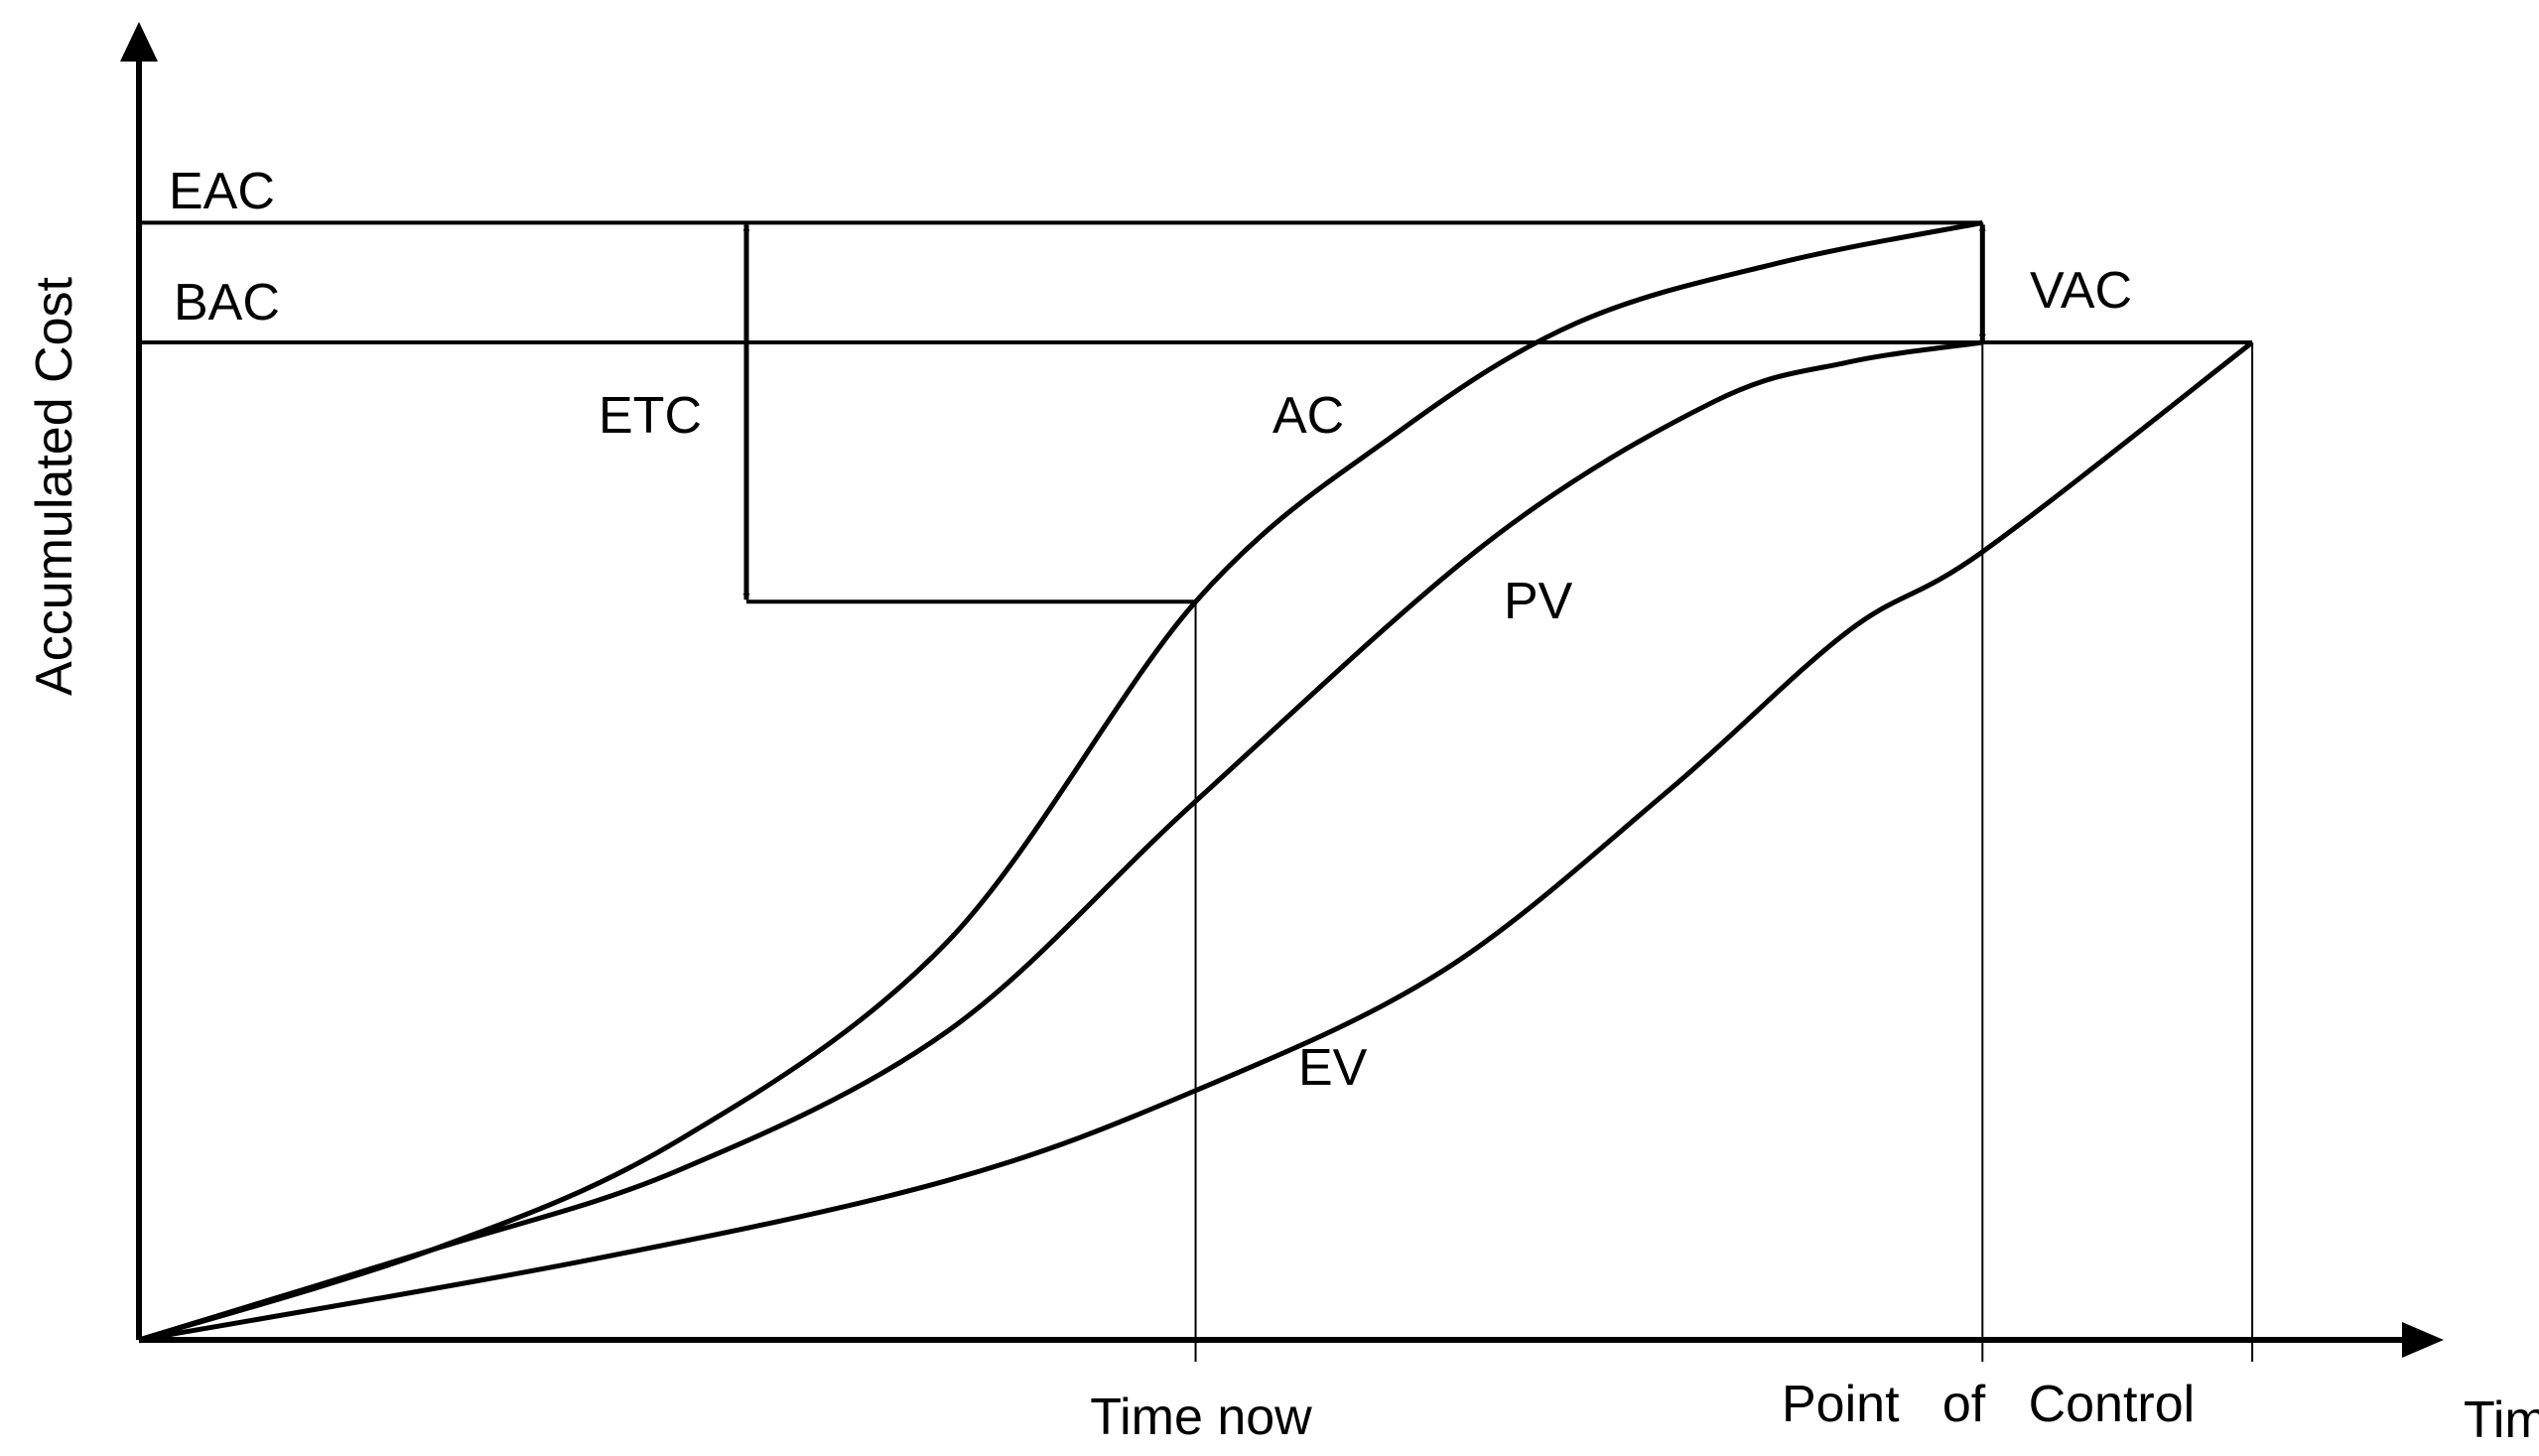 The height and width of the screenshot is (1456, 2539). I want to click on point-of-control-label: Point of Control, so click(1988, 1404).